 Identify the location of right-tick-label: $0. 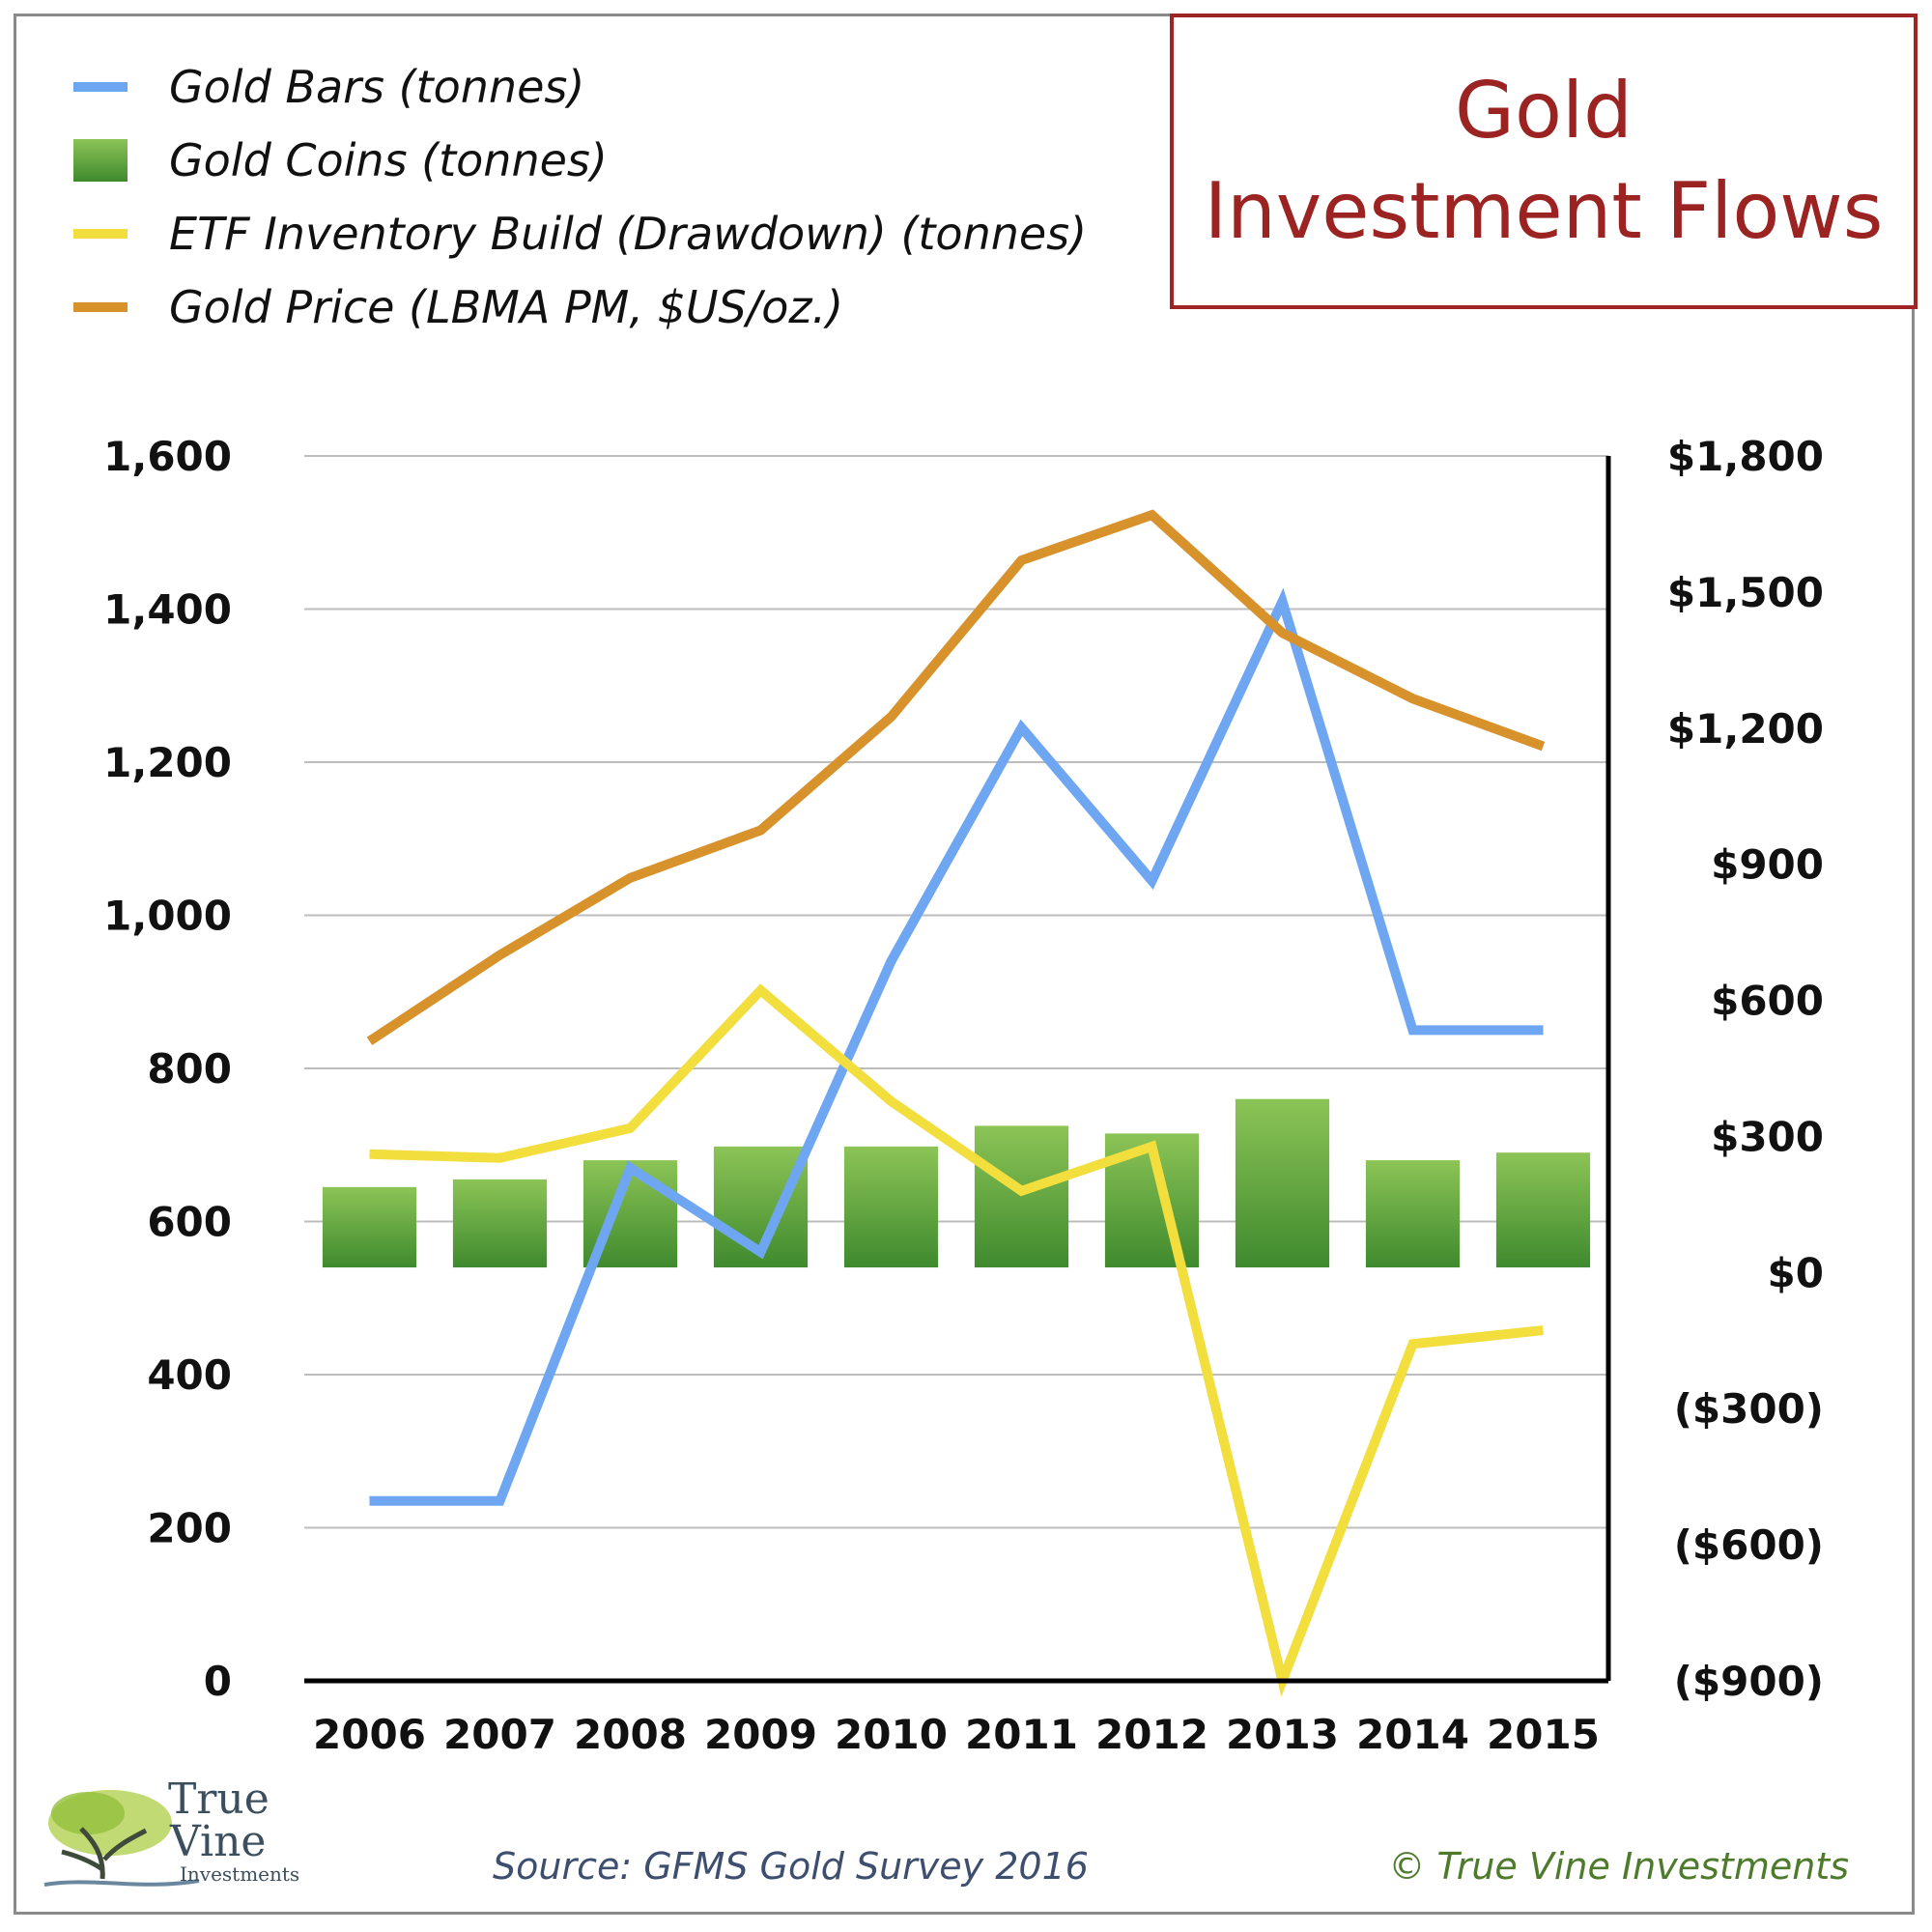
(1796, 1272).